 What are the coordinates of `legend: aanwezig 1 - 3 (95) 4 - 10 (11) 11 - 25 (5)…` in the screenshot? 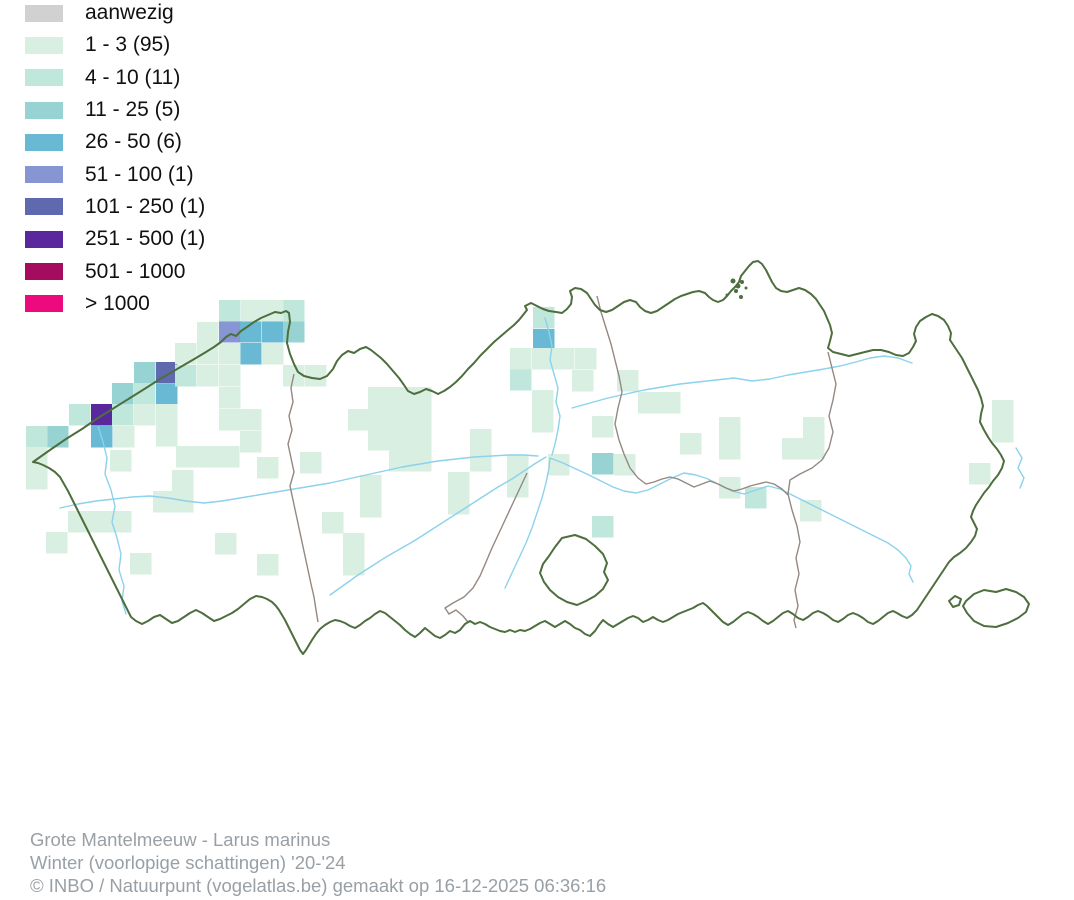 It's located at (102, 160).